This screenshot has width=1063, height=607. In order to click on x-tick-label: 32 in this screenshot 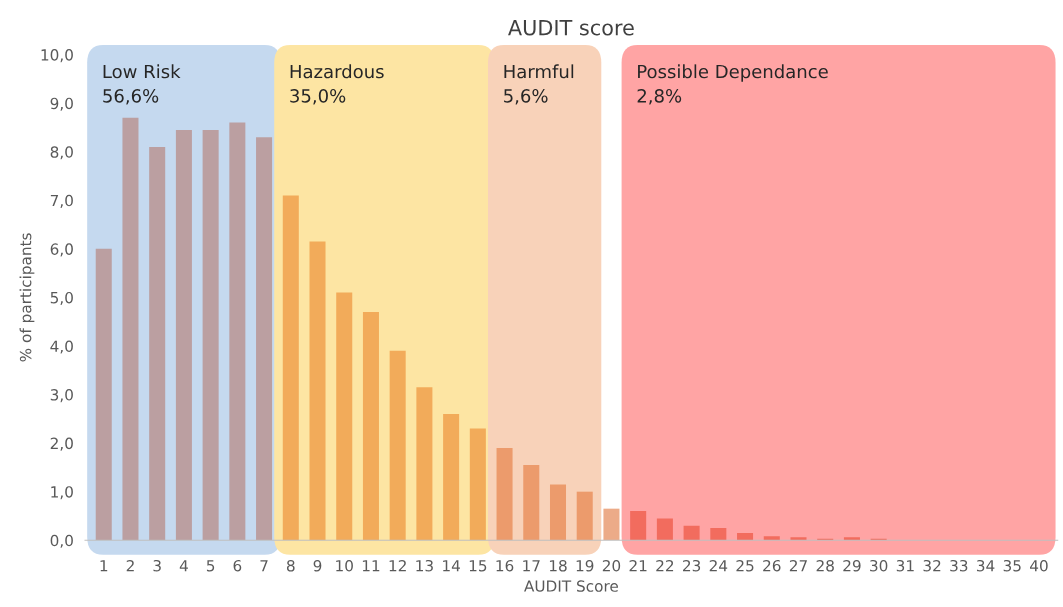, I will do `click(932, 565)`.